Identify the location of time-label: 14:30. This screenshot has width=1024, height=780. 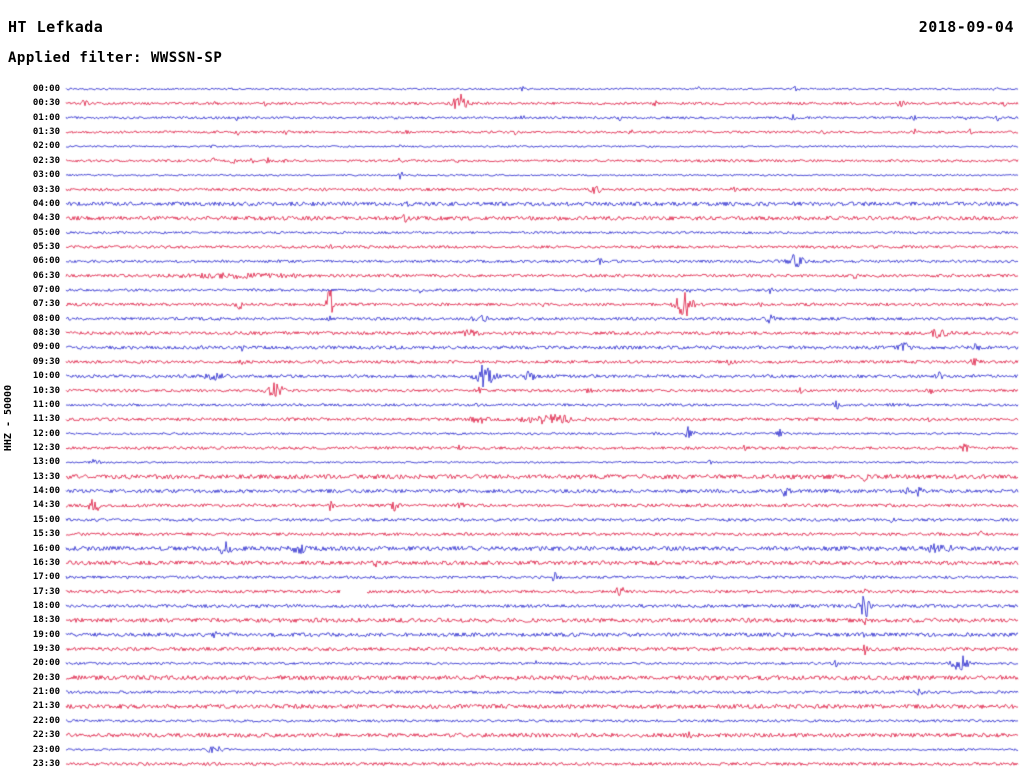
(46, 505).